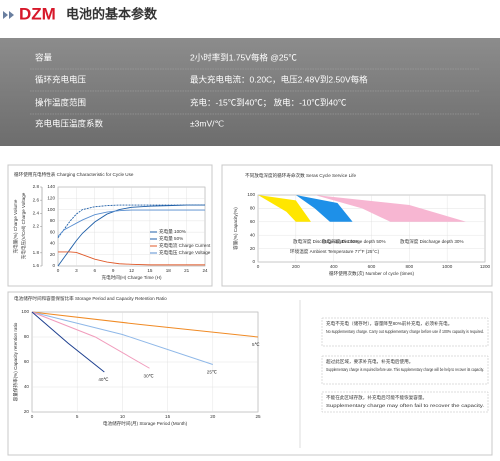 The image size is (500, 461). What do you see at coordinates (36, 252) in the screenshot?
I see `y2-tick-label: 1.8` at bounding box center [36, 252].